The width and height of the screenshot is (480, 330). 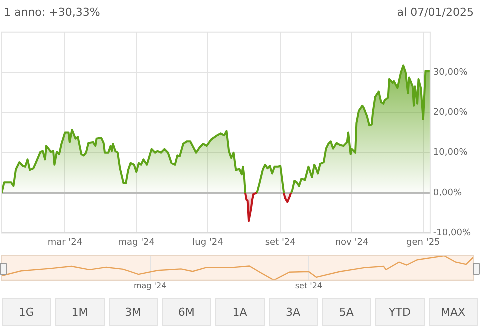 I want to click on chart-subtitle: al 07/01/2025, so click(x=435, y=13).